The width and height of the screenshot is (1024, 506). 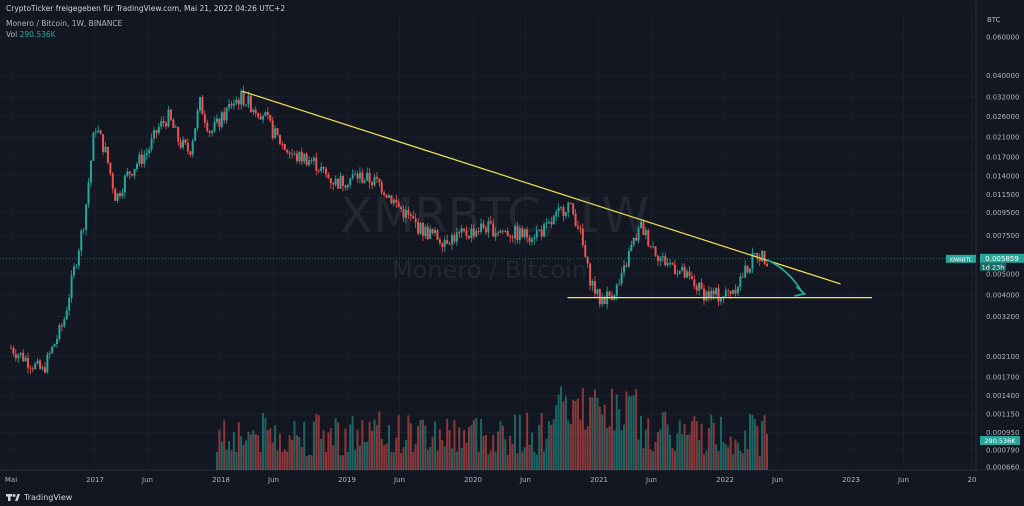 I want to click on y-tick-label: 0.001700, so click(x=1002, y=377).